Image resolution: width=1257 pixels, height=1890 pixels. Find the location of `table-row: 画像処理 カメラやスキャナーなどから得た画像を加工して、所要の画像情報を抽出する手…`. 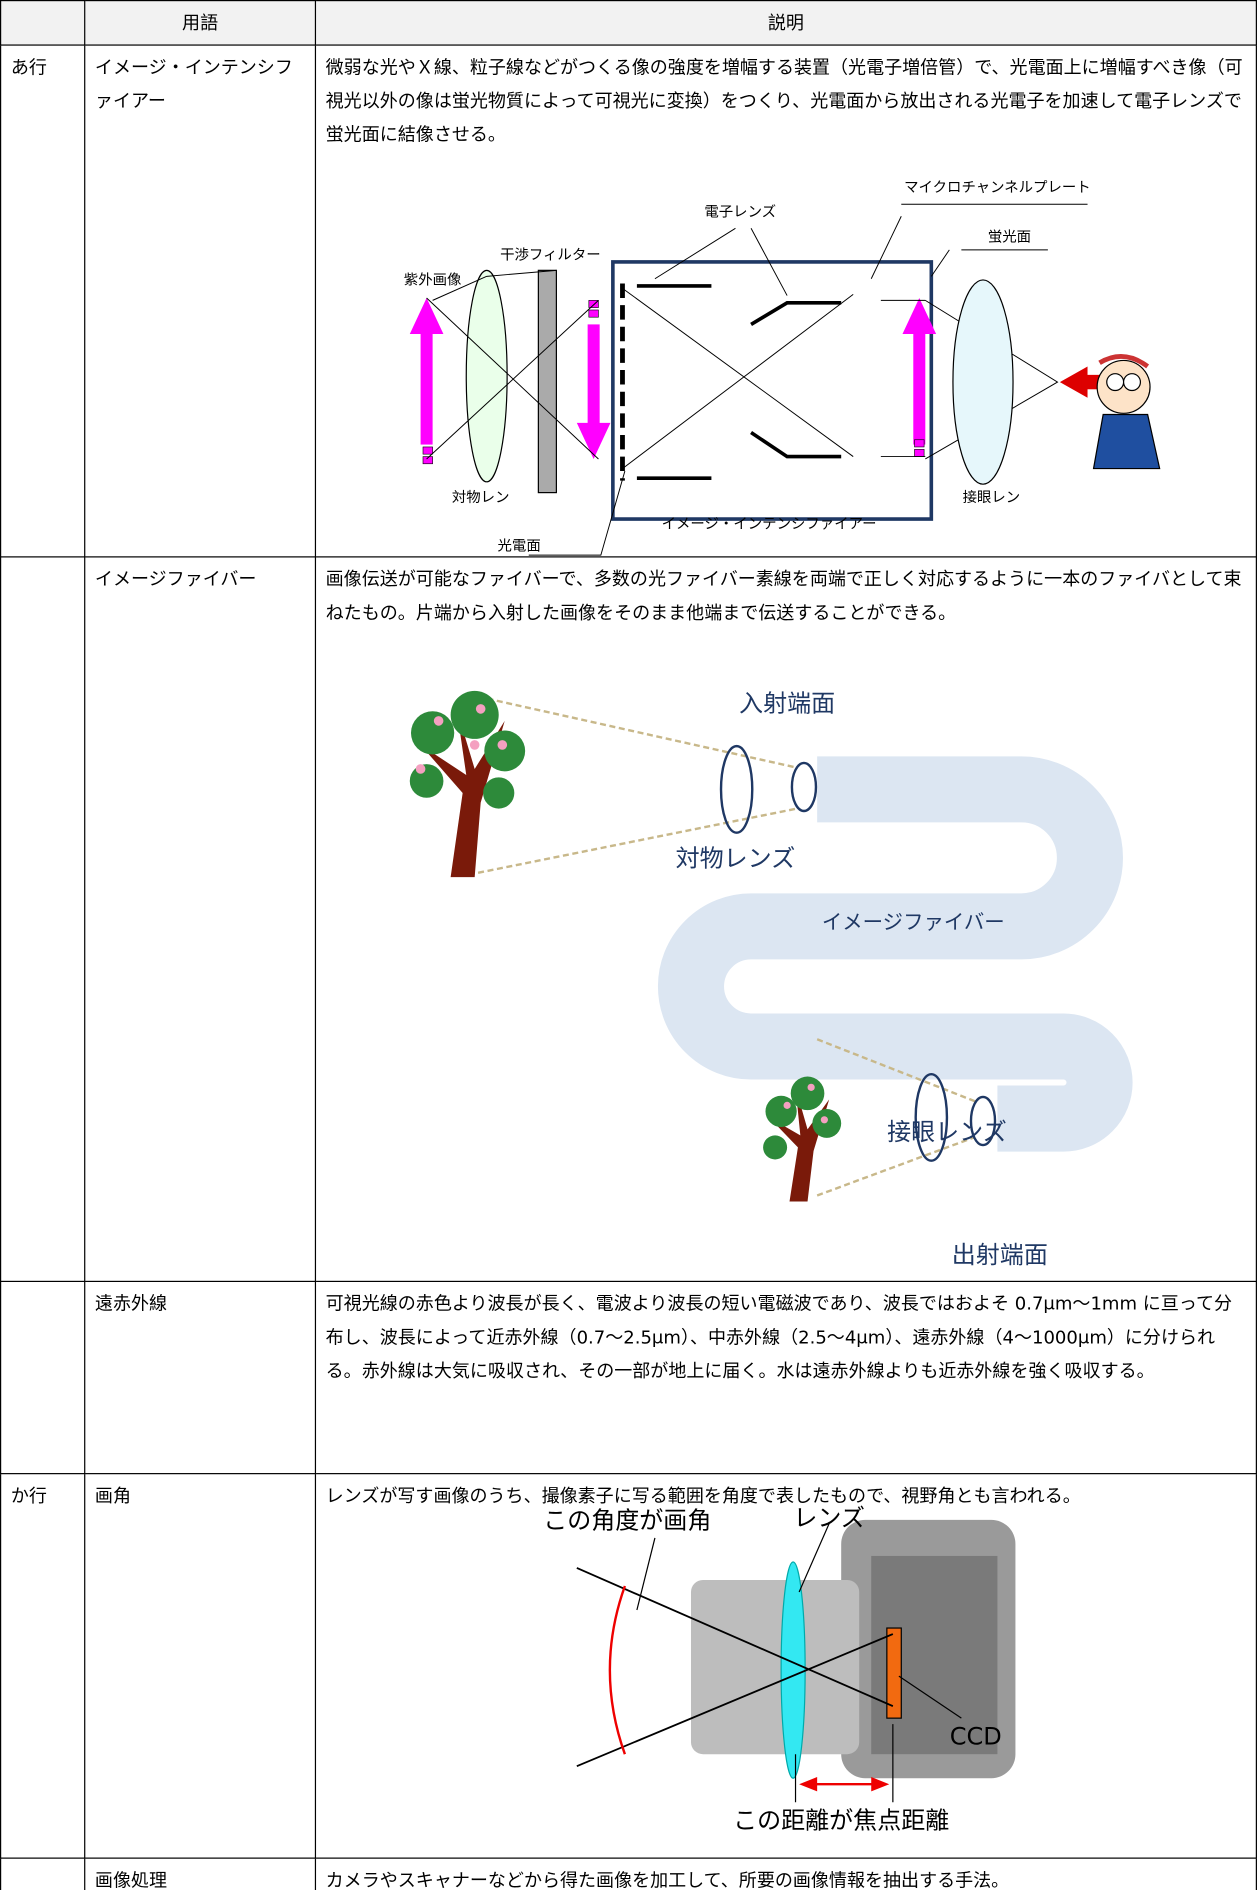

table-row: 画像処理 カメラやスキャナーなどから得た画像を加工して、所要の画像情報を抽出する手… is located at coordinates (628, 1873).